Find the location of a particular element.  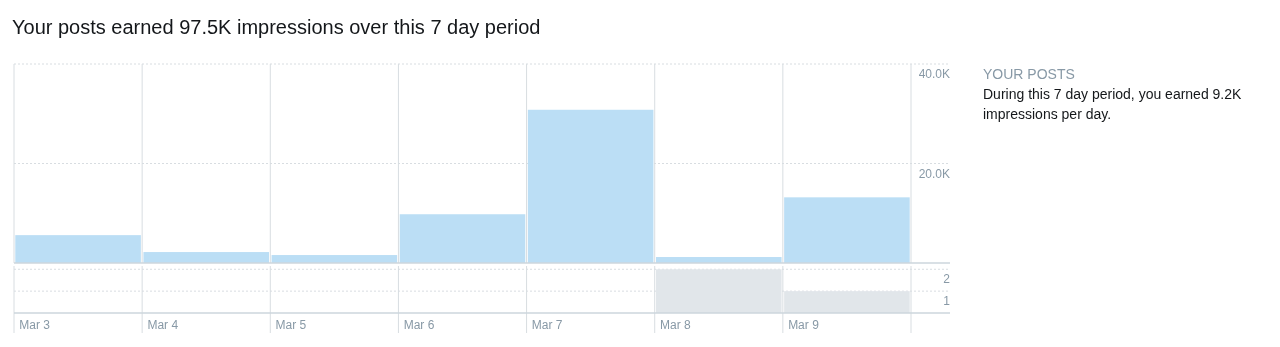

chart-title: Your posts earned 97.5K impressions over this 7 day period is located at coordinates (276, 27).